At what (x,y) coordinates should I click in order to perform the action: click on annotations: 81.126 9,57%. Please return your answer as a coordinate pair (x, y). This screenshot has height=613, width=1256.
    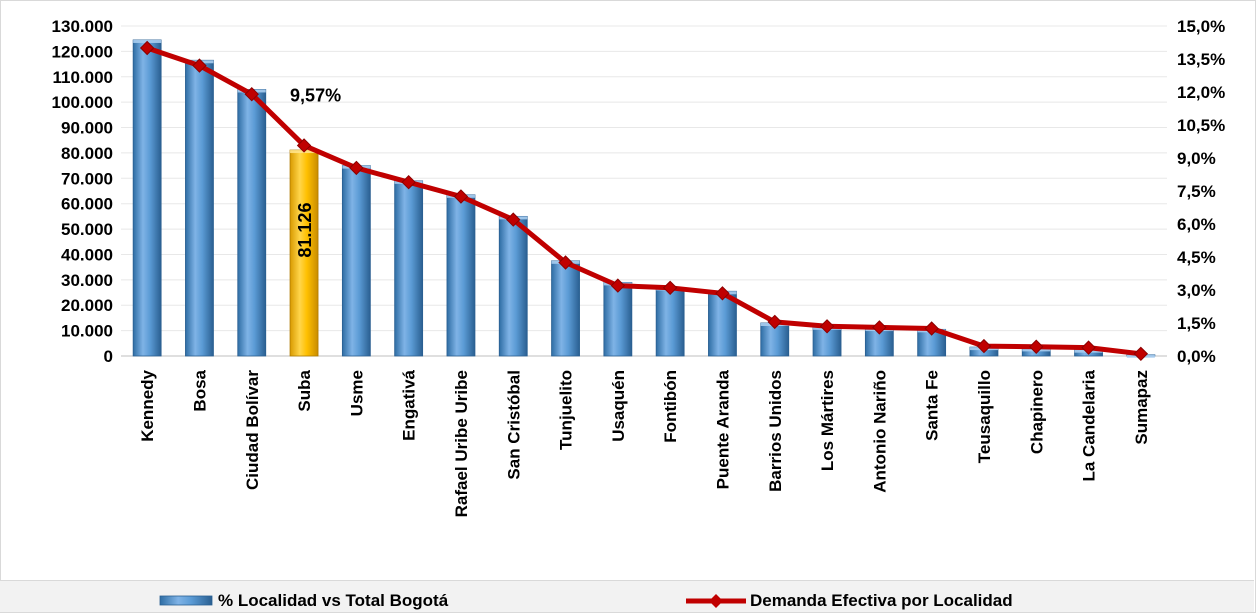
    Looking at the image, I should click on (315, 171).